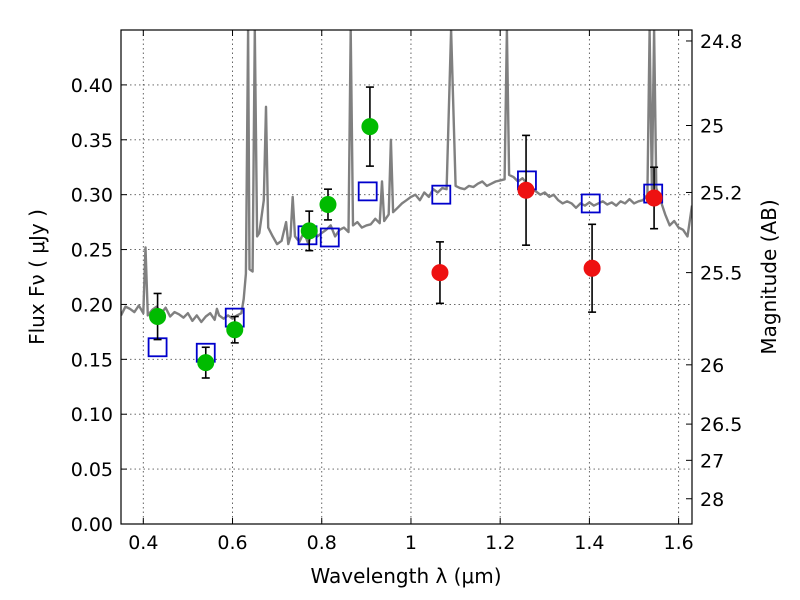 Image resolution: width=800 pixels, height=600 pixels. What do you see at coordinates (721, 193) in the screenshot?
I see `y2-tick-label: 25.2` at bounding box center [721, 193].